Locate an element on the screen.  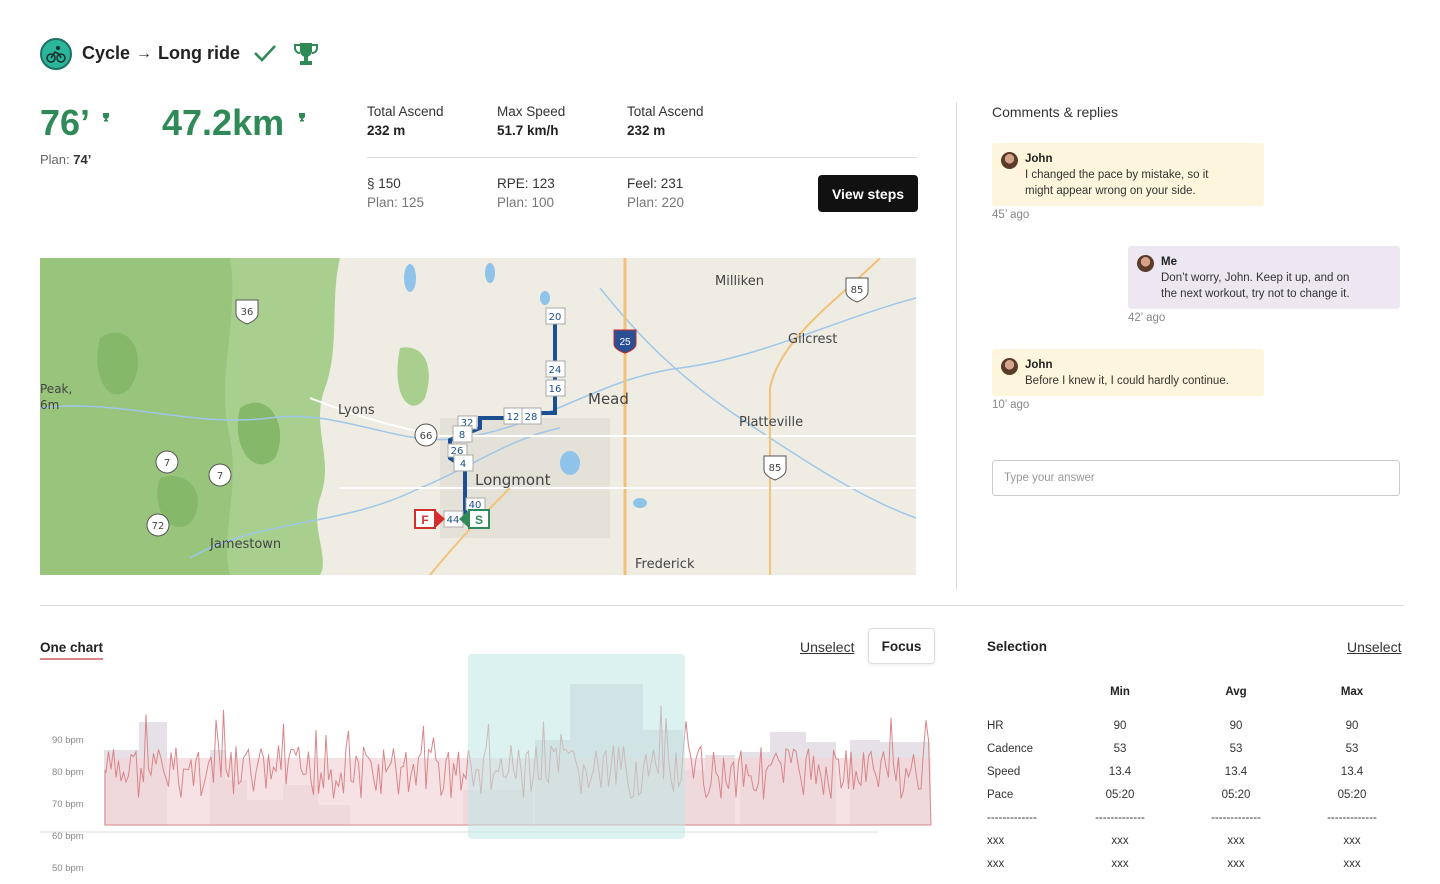
duration-stat: 76’ is located at coordinates (65, 122).